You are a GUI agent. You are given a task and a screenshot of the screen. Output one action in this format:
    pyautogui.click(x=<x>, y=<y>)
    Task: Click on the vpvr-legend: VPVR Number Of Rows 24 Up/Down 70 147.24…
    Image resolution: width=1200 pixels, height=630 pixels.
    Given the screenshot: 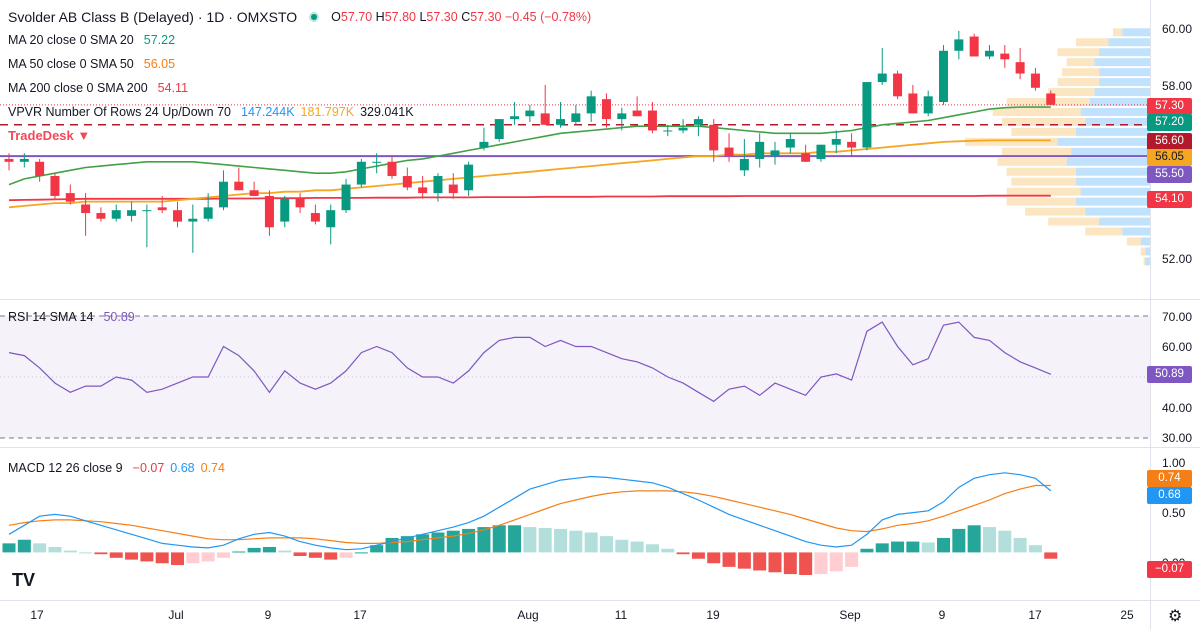 What is the action you would take?
    pyautogui.click(x=211, y=112)
    